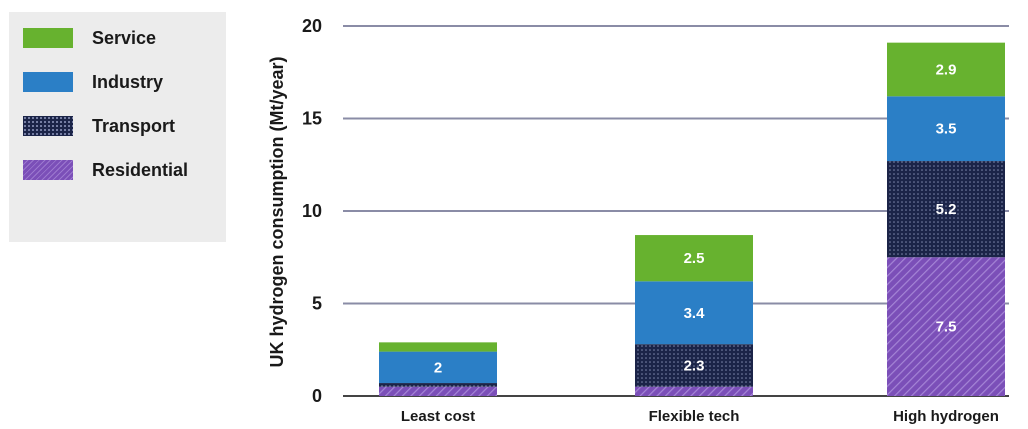  I want to click on data-label-industry: 3.5, so click(946, 129).